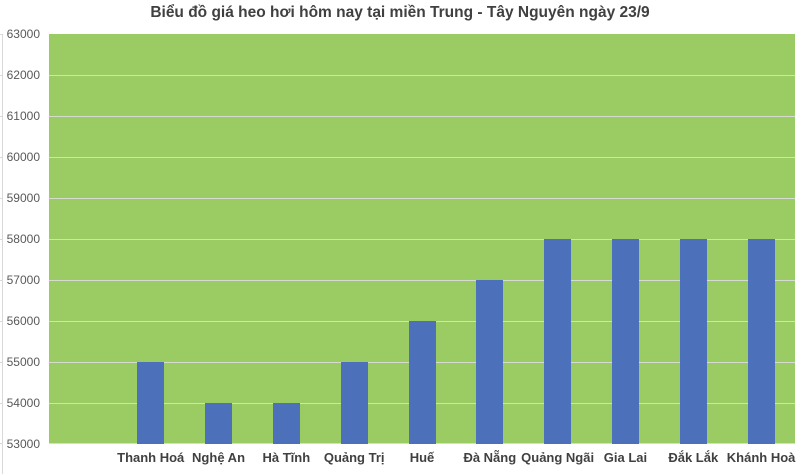 The height and width of the screenshot is (474, 800). I want to click on y-axis-label: 55000, so click(23, 362).